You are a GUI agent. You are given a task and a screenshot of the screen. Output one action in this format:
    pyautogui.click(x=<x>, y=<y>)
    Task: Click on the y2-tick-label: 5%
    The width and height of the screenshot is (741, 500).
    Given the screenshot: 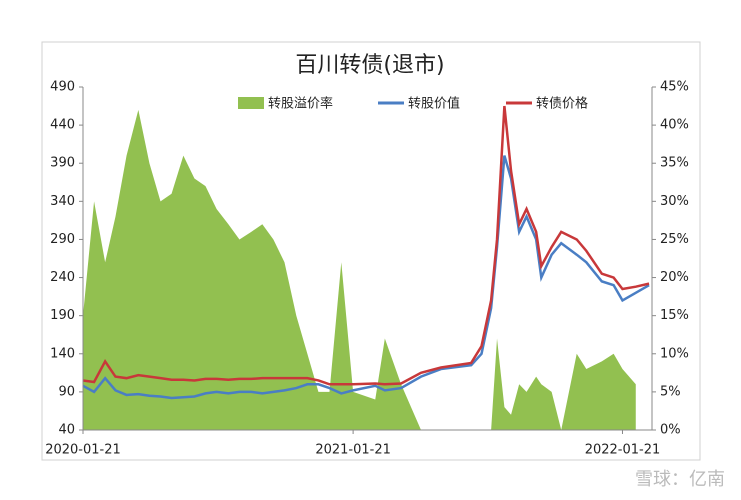 What is the action you would take?
    pyautogui.click(x=670, y=391)
    